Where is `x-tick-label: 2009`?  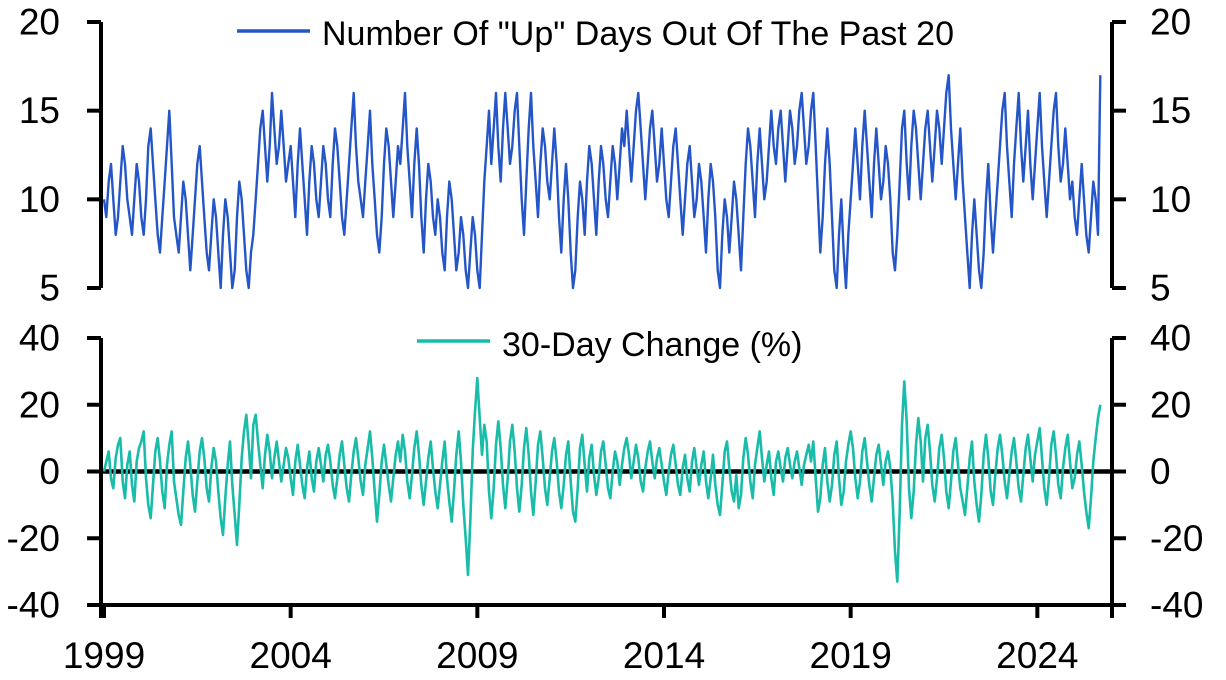 x-tick-label: 2009 is located at coordinates (477, 655).